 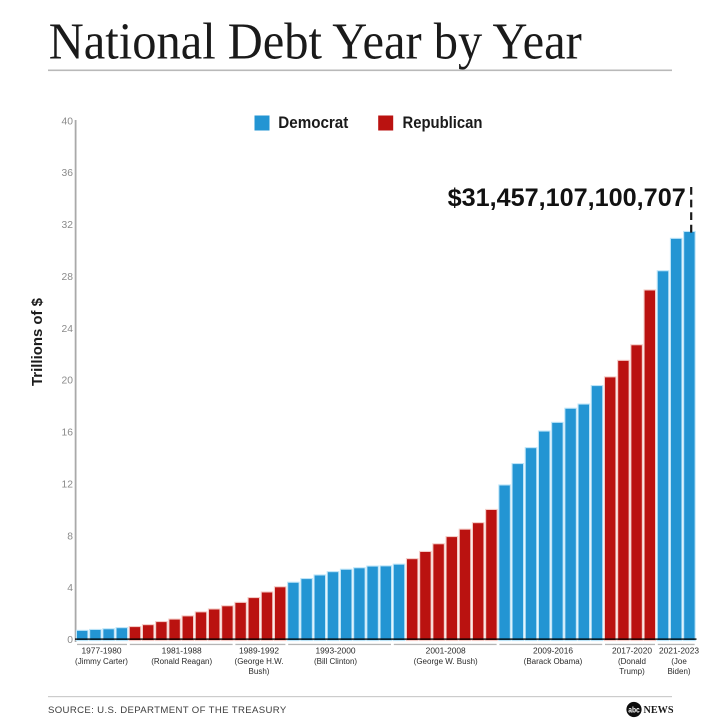 I want to click on svg-text: (George H.W., so click(x=259, y=661).